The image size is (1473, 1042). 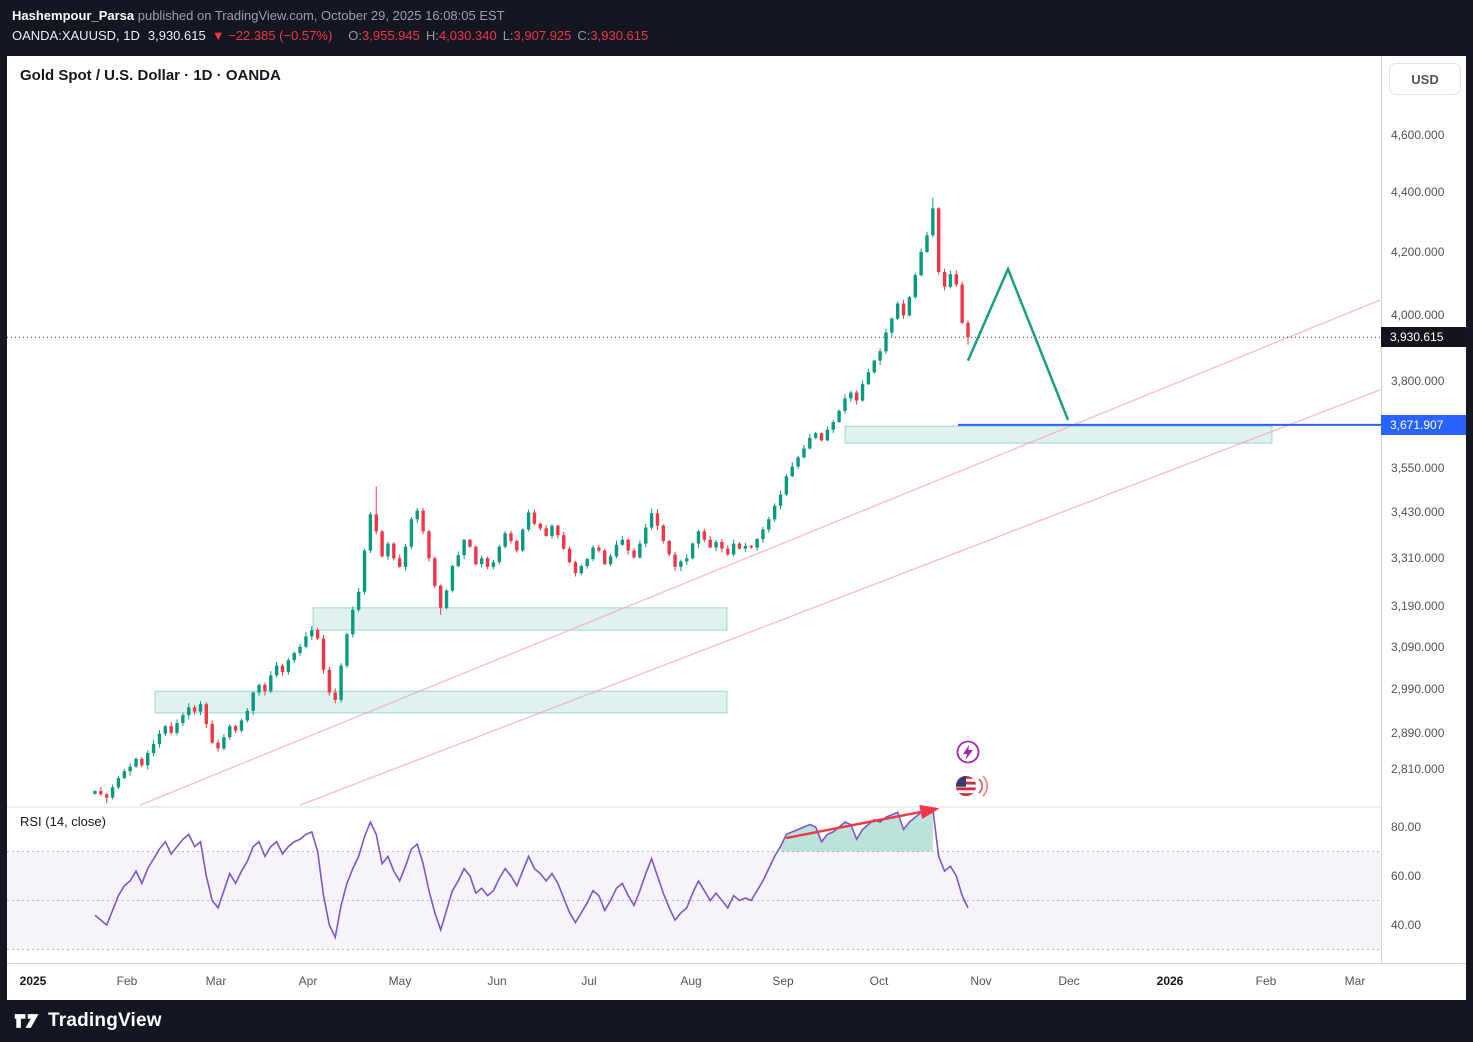 I want to click on rsi-tick: 40.00, so click(x=1406, y=925).